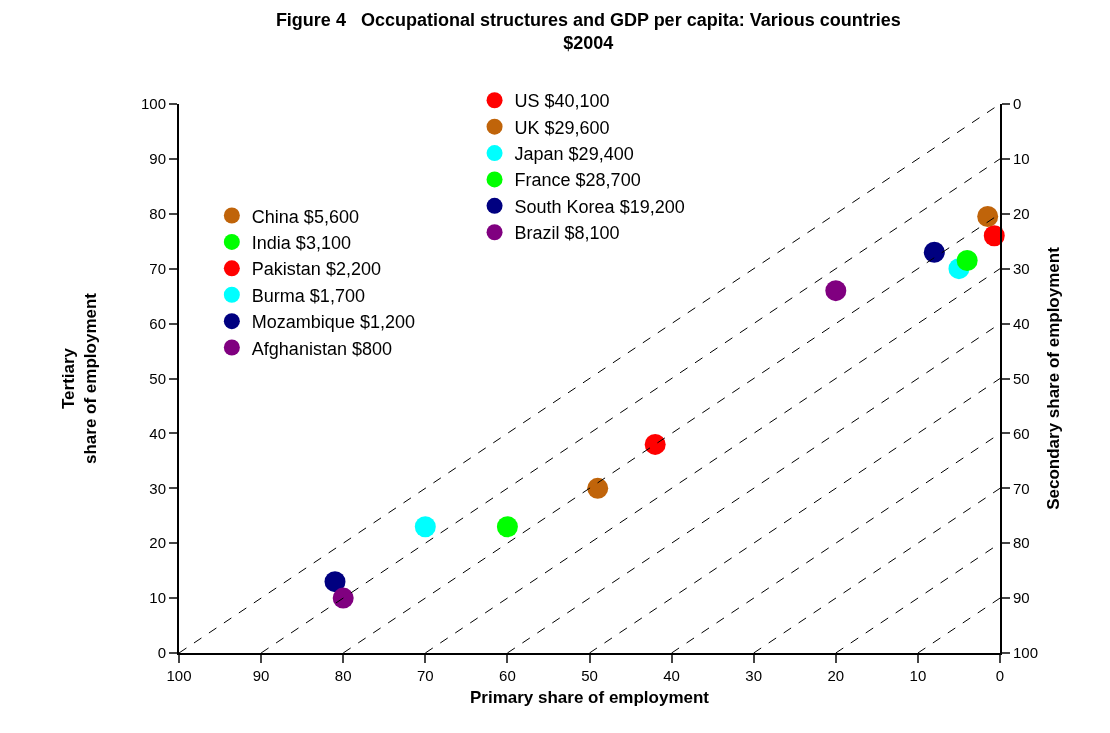 Image resolution: width=1110 pixels, height=733 pixels. Describe the element at coordinates (425, 675) in the screenshot. I see `x-tick-label: 70` at that location.